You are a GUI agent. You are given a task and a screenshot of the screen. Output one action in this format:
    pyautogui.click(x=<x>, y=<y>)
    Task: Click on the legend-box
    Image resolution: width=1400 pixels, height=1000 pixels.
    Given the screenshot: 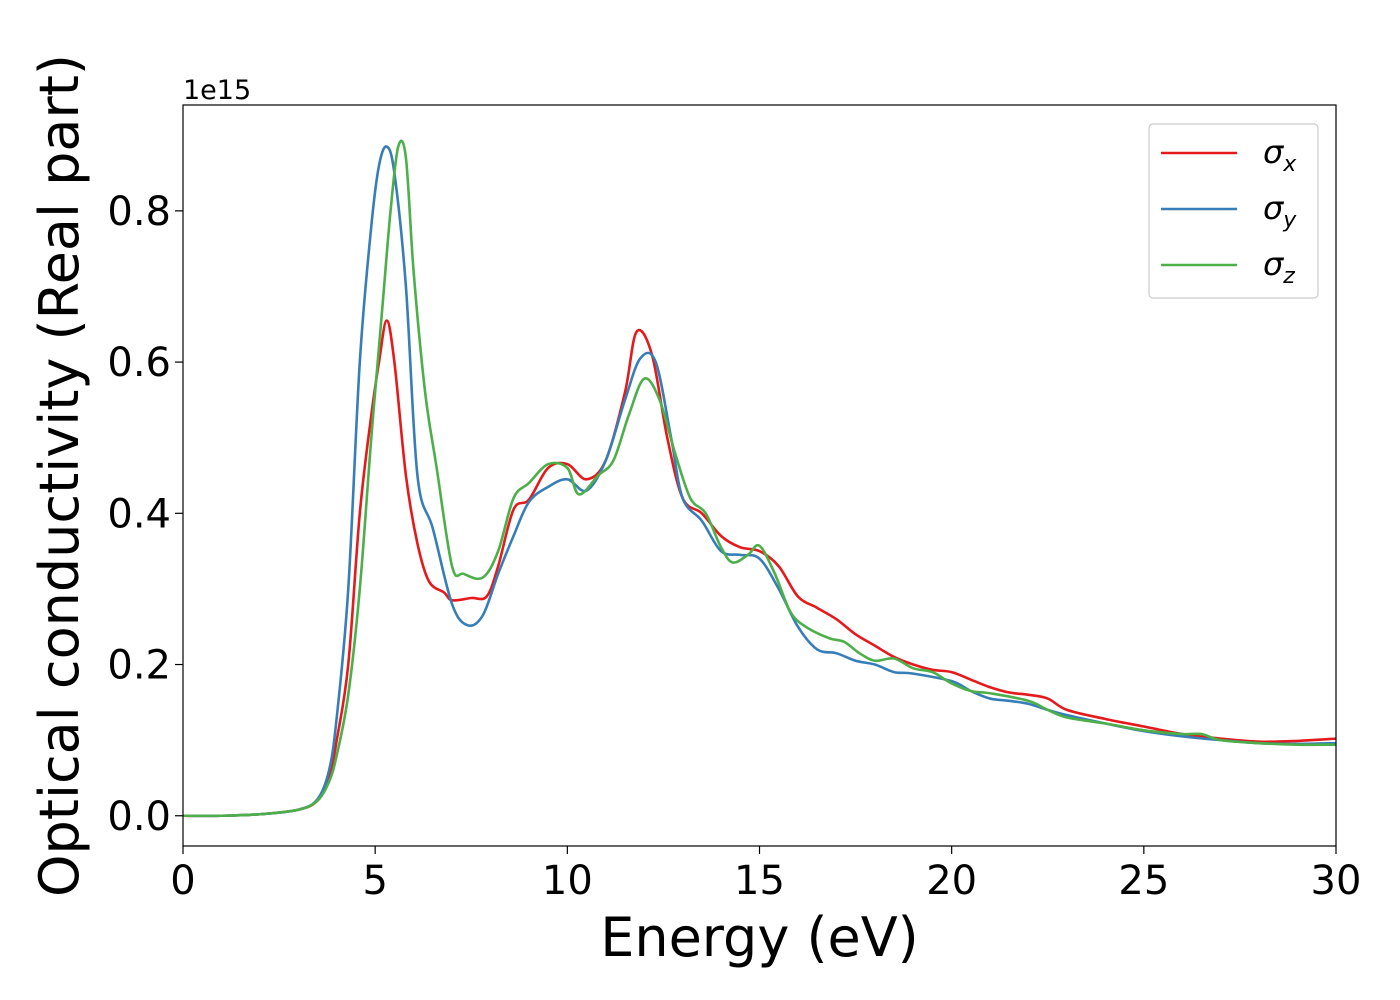 What is the action you would take?
    pyautogui.click(x=1233, y=211)
    